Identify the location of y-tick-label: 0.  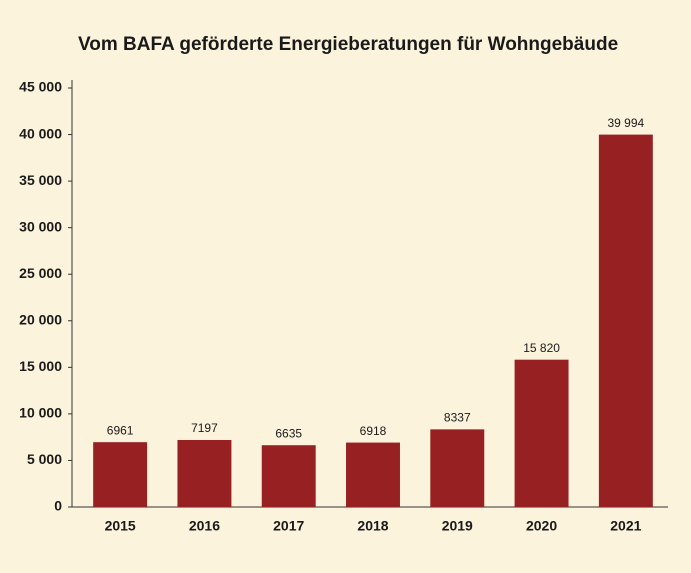
(58, 506).